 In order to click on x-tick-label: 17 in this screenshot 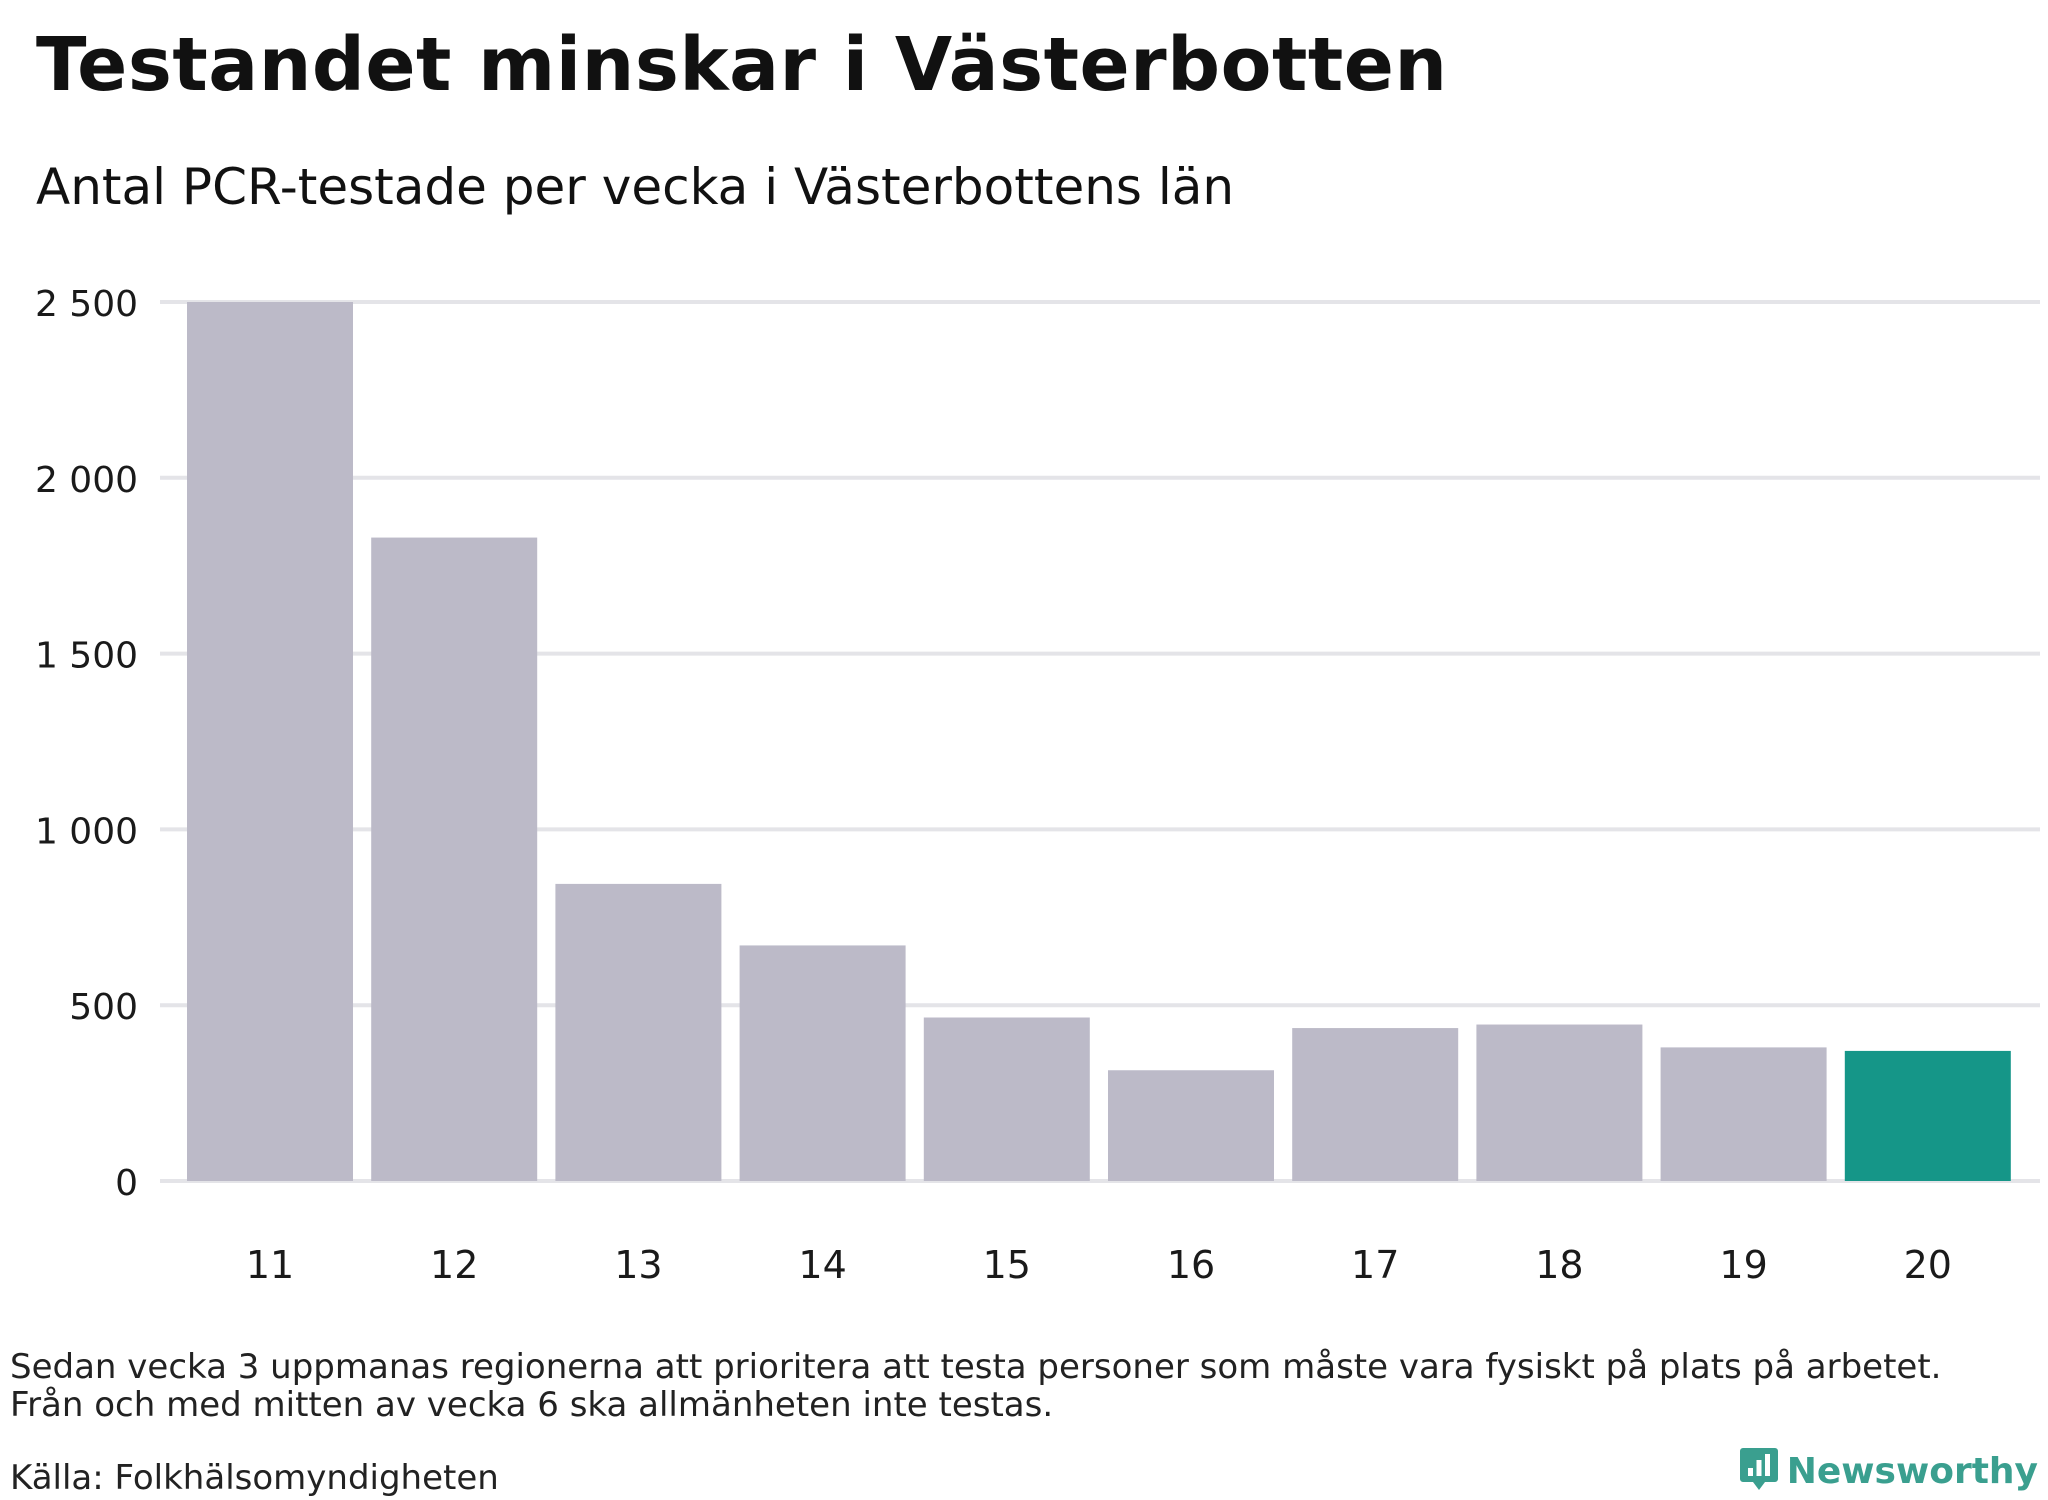, I will do `click(1375, 1265)`.